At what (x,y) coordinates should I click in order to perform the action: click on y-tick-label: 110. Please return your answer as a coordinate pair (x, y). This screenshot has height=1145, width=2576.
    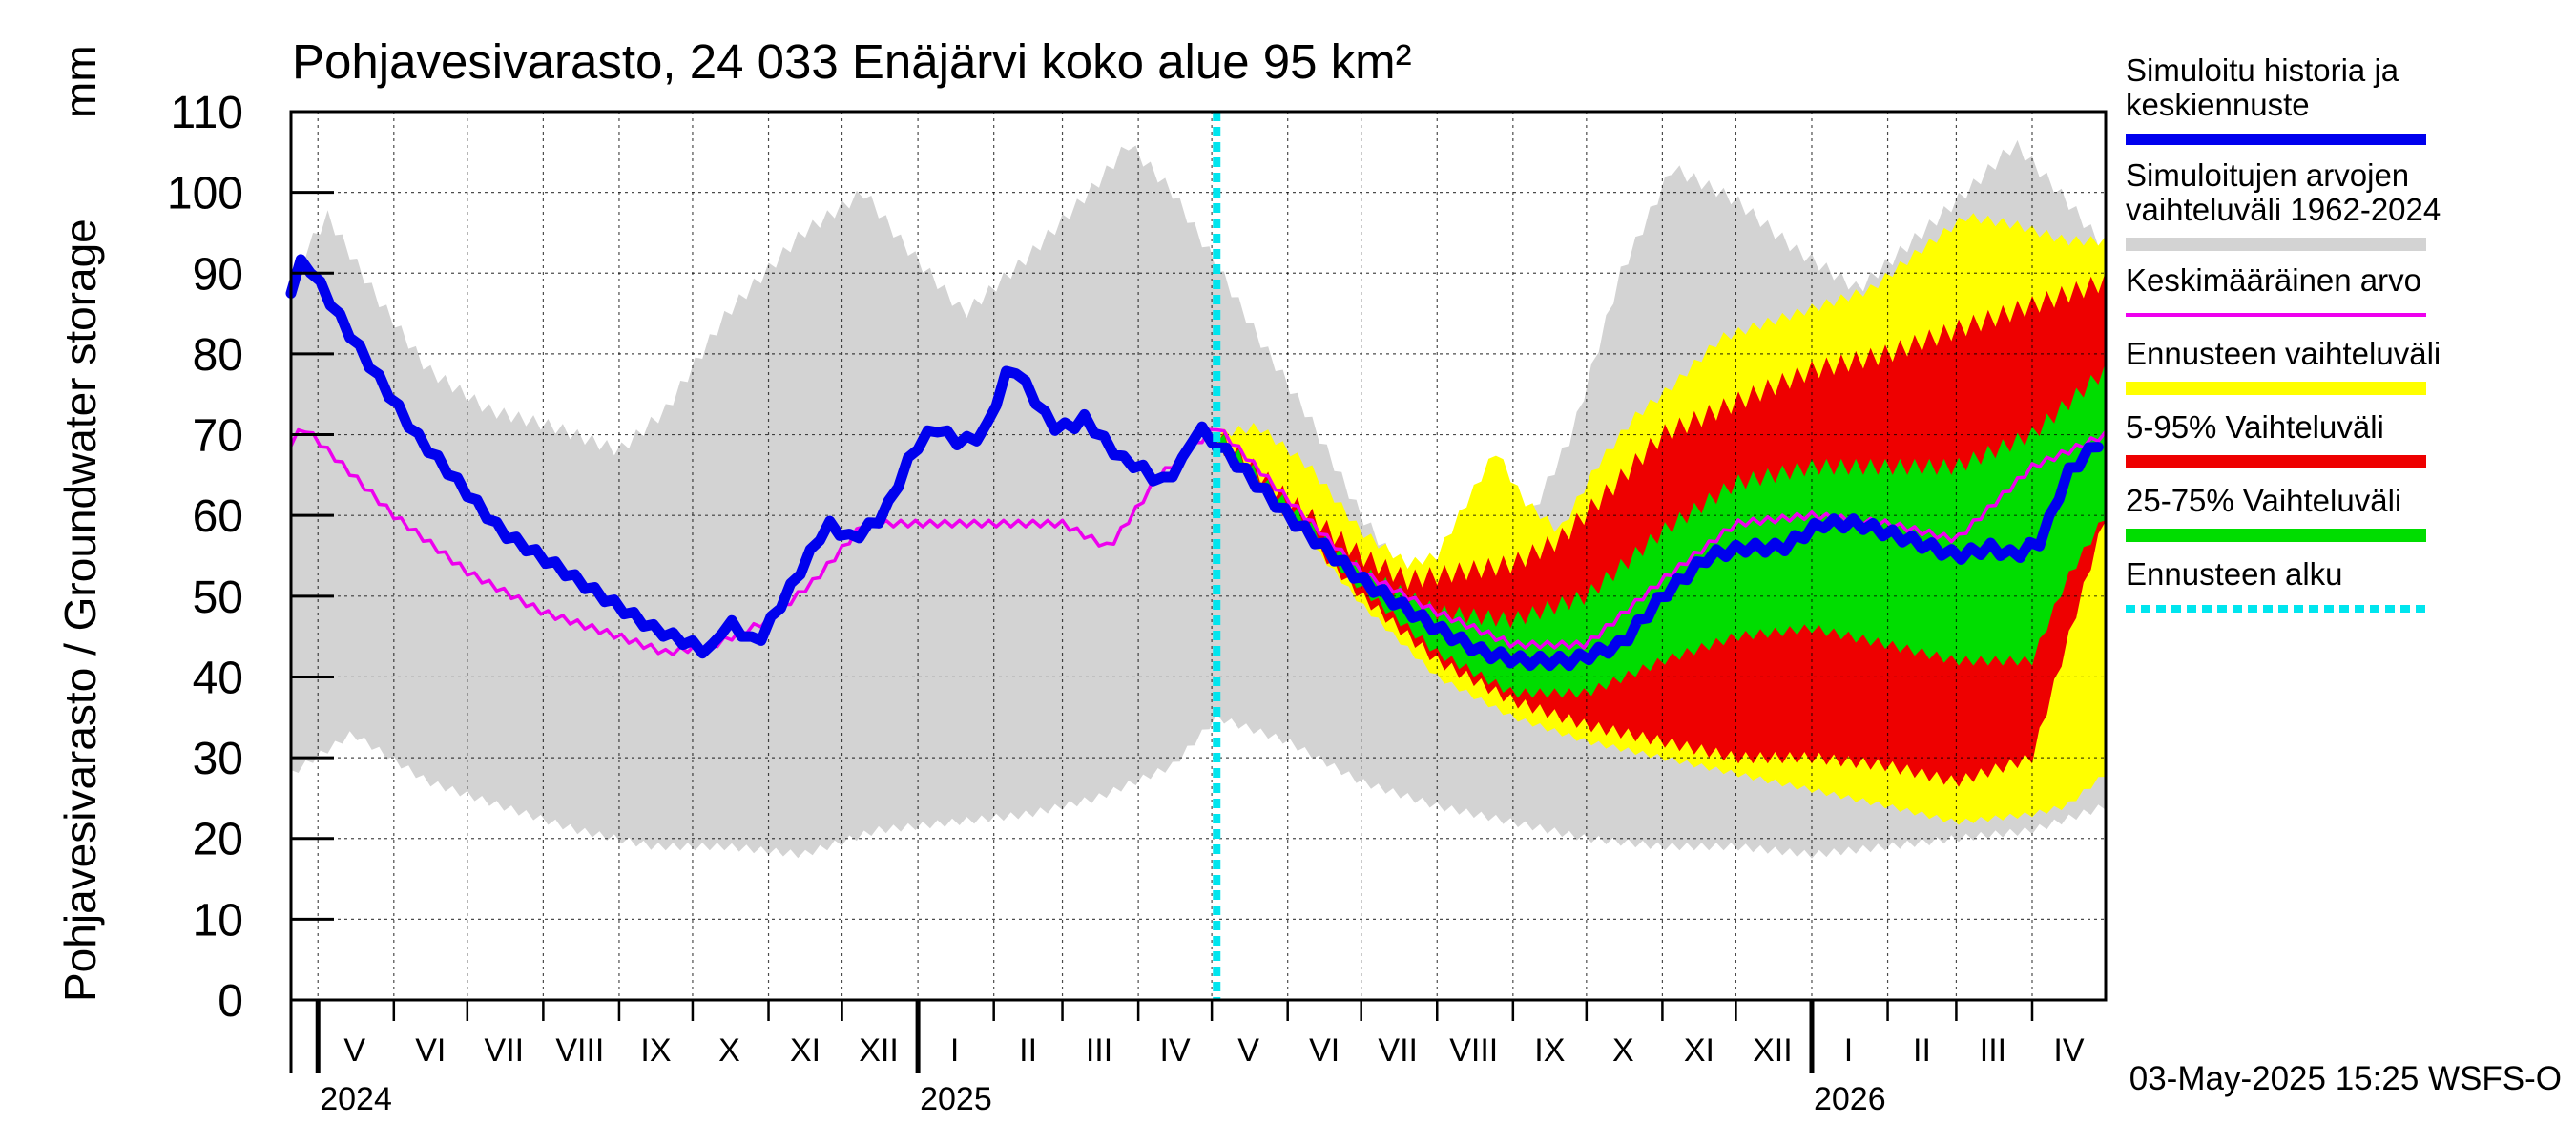
    Looking at the image, I should click on (206, 113).